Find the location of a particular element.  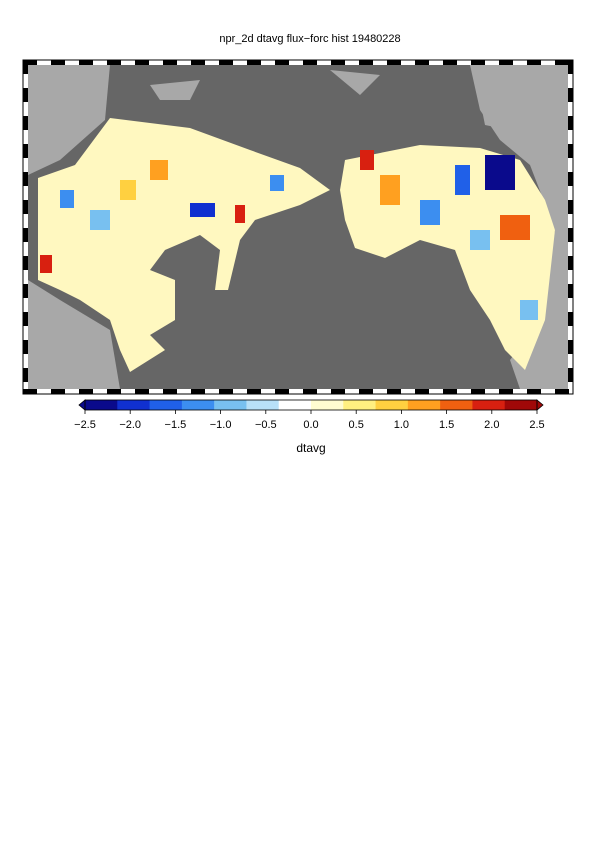

land-asia is located at coordinates (74, 227).